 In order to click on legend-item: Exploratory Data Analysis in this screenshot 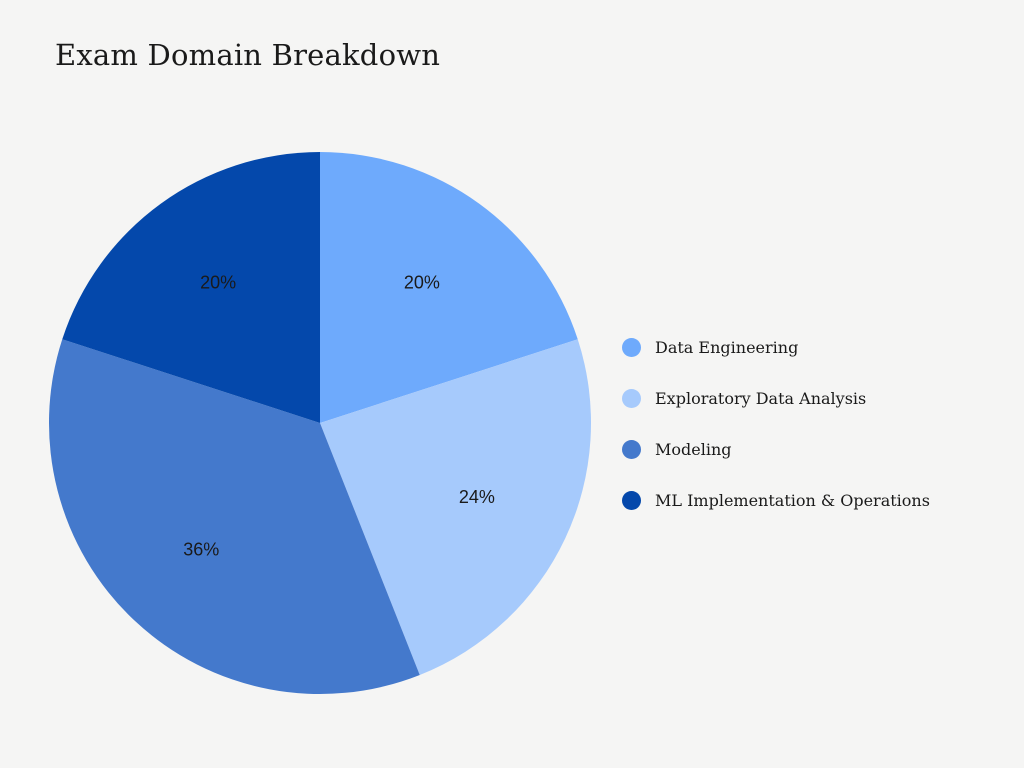, I will do `click(776, 398)`.